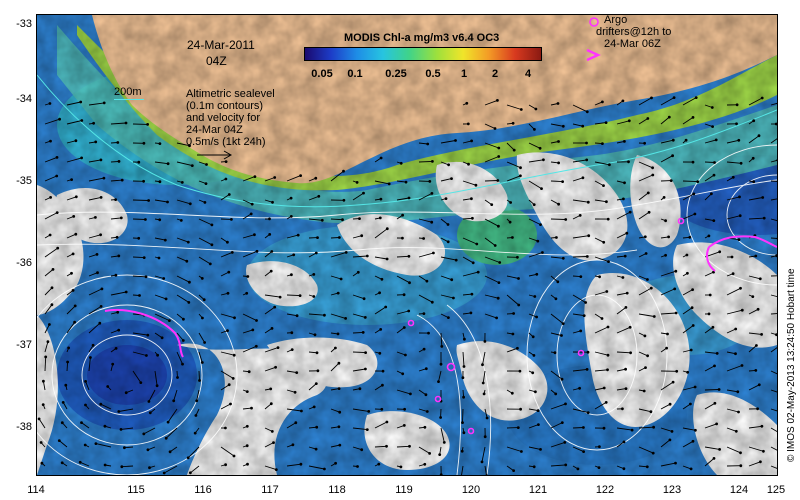 The image size is (800, 500). Describe the element at coordinates (223, 118) in the screenshot. I see `legend-line: and velocity for` at that location.